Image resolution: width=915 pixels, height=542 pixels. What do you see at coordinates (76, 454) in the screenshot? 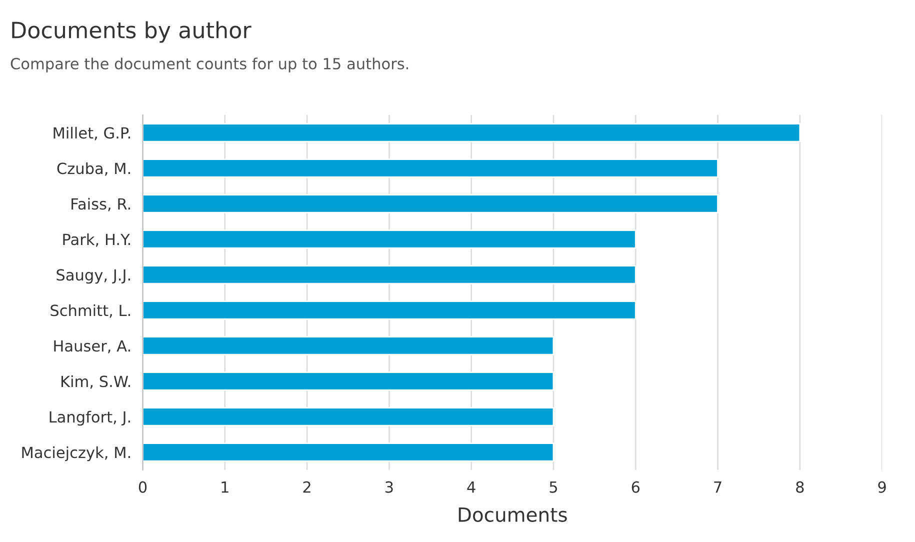
I see `y-tick-label: Maciejczyk, M.` at bounding box center [76, 454].